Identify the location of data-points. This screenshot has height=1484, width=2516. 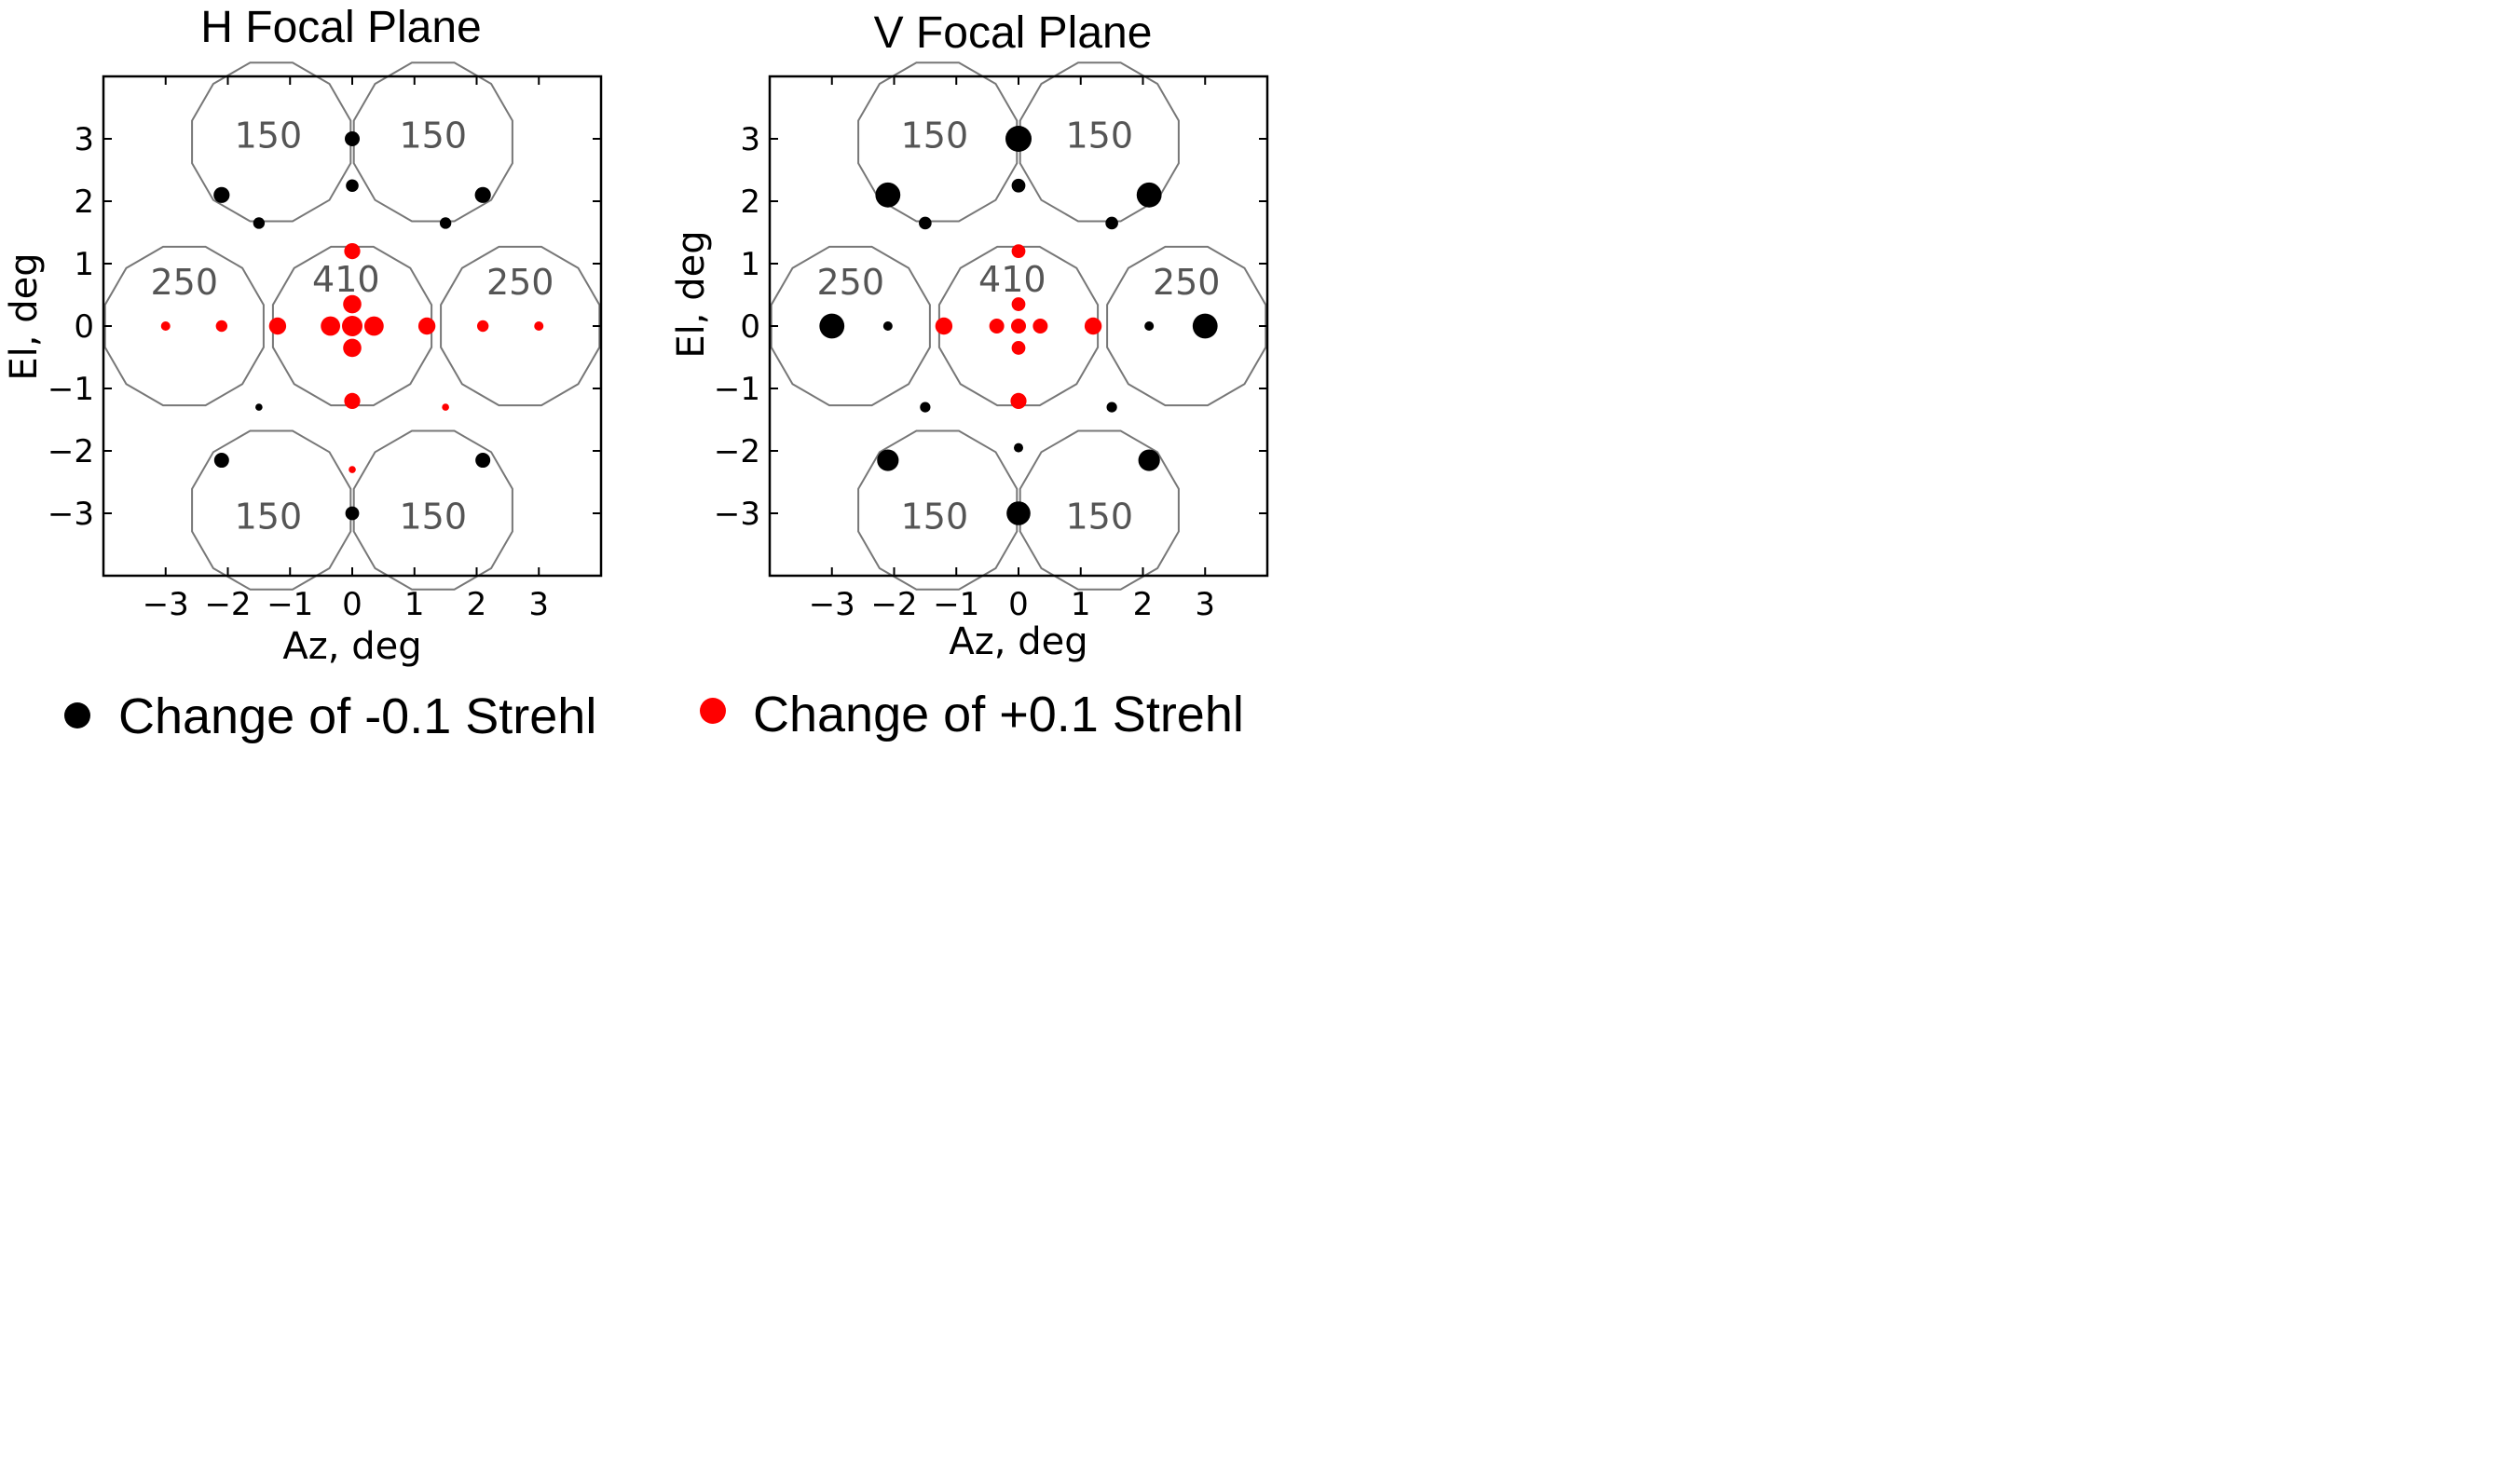
(1018, 325).